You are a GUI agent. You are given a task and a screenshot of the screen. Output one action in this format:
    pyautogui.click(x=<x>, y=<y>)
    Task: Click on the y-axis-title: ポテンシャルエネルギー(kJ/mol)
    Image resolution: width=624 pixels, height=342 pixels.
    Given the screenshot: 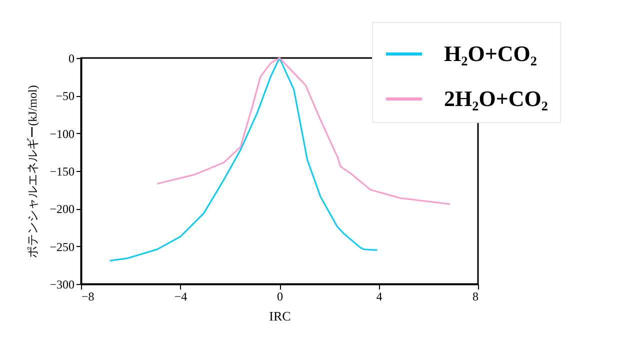 What is the action you would take?
    pyautogui.click(x=33, y=171)
    